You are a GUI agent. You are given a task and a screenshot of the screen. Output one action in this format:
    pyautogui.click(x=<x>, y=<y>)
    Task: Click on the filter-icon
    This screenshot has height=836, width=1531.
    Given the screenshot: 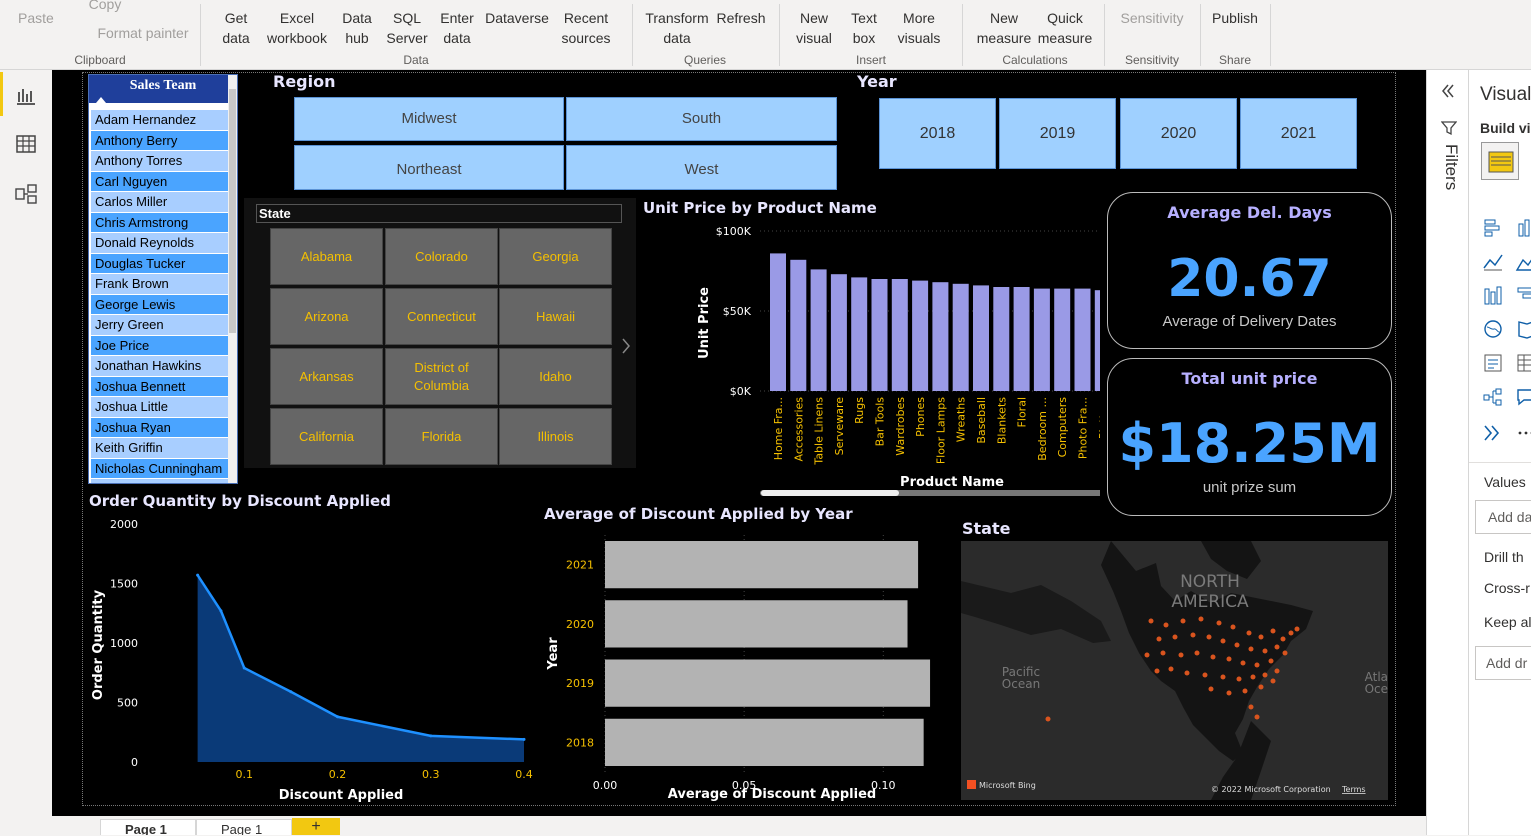 What is the action you would take?
    pyautogui.click(x=1449, y=128)
    